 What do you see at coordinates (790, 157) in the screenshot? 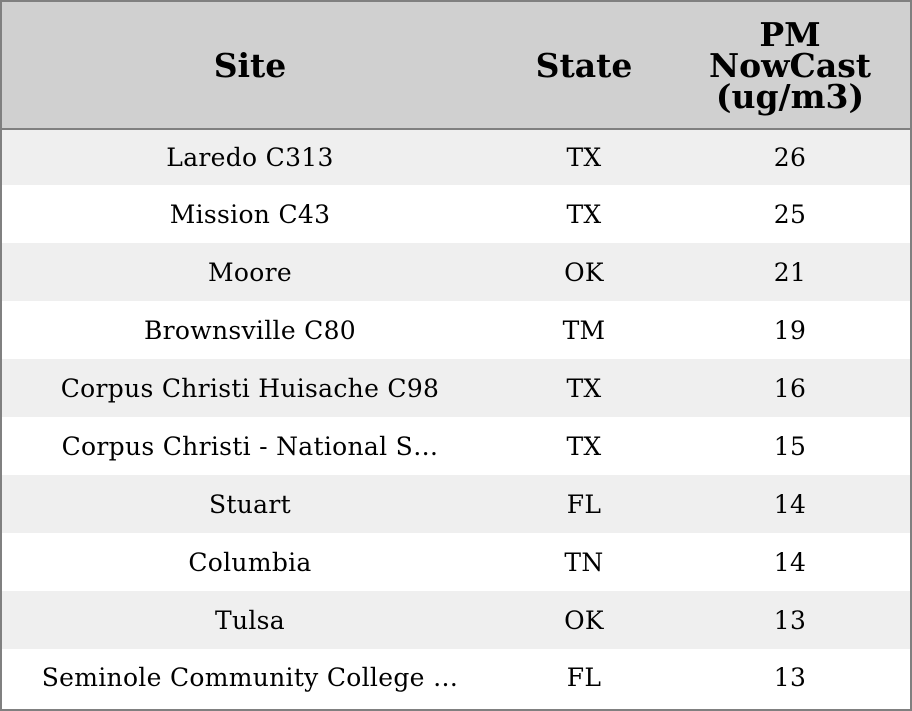
I see `cell-pm: 26` at bounding box center [790, 157].